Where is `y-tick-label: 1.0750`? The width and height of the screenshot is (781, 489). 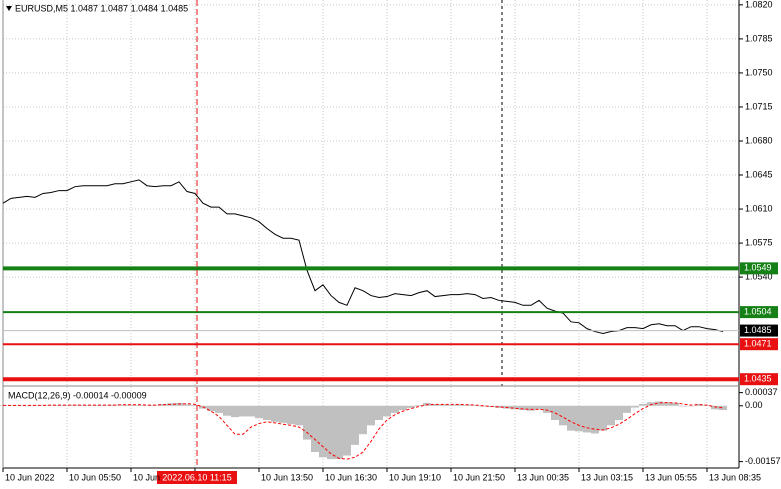 y-tick-label: 1.0750 is located at coordinates (759, 72).